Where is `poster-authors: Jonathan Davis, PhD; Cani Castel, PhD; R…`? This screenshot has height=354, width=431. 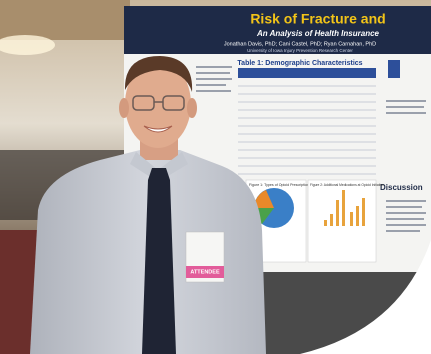 poster-authors: Jonathan Davis, PhD; Cani Castel, PhD; R… is located at coordinates (300, 44).